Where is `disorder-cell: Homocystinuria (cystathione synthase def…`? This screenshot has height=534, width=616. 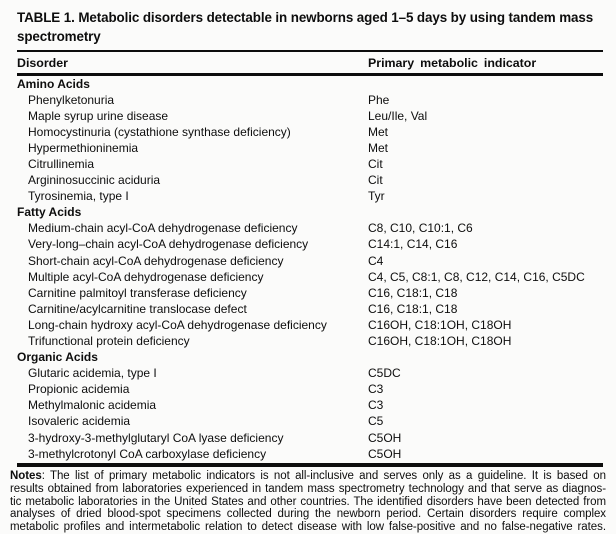
disorder-cell: Homocystinuria (cystathione synthase def… is located at coordinates (159, 131).